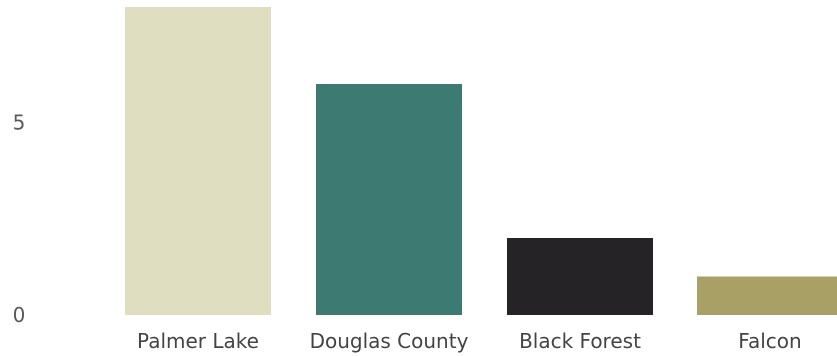 The width and height of the screenshot is (837, 356). What do you see at coordinates (389, 199) in the screenshot?
I see `bar-douglas-county` at bounding box center [389, 199].